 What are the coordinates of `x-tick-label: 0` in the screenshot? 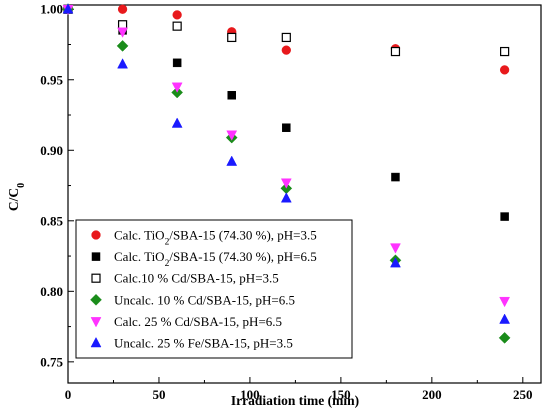 It's located at (68, 394).